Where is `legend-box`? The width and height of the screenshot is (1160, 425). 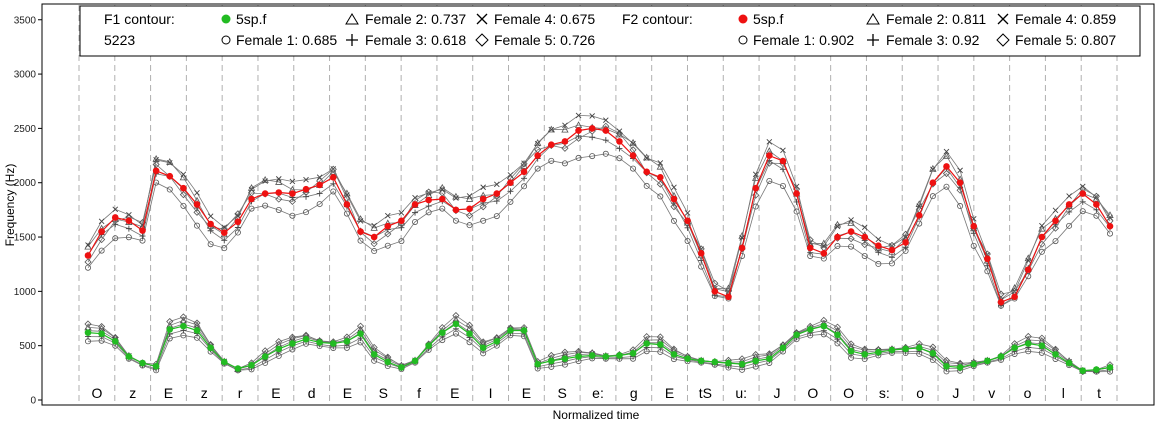
legend-box is located at coordinates (610, 31).